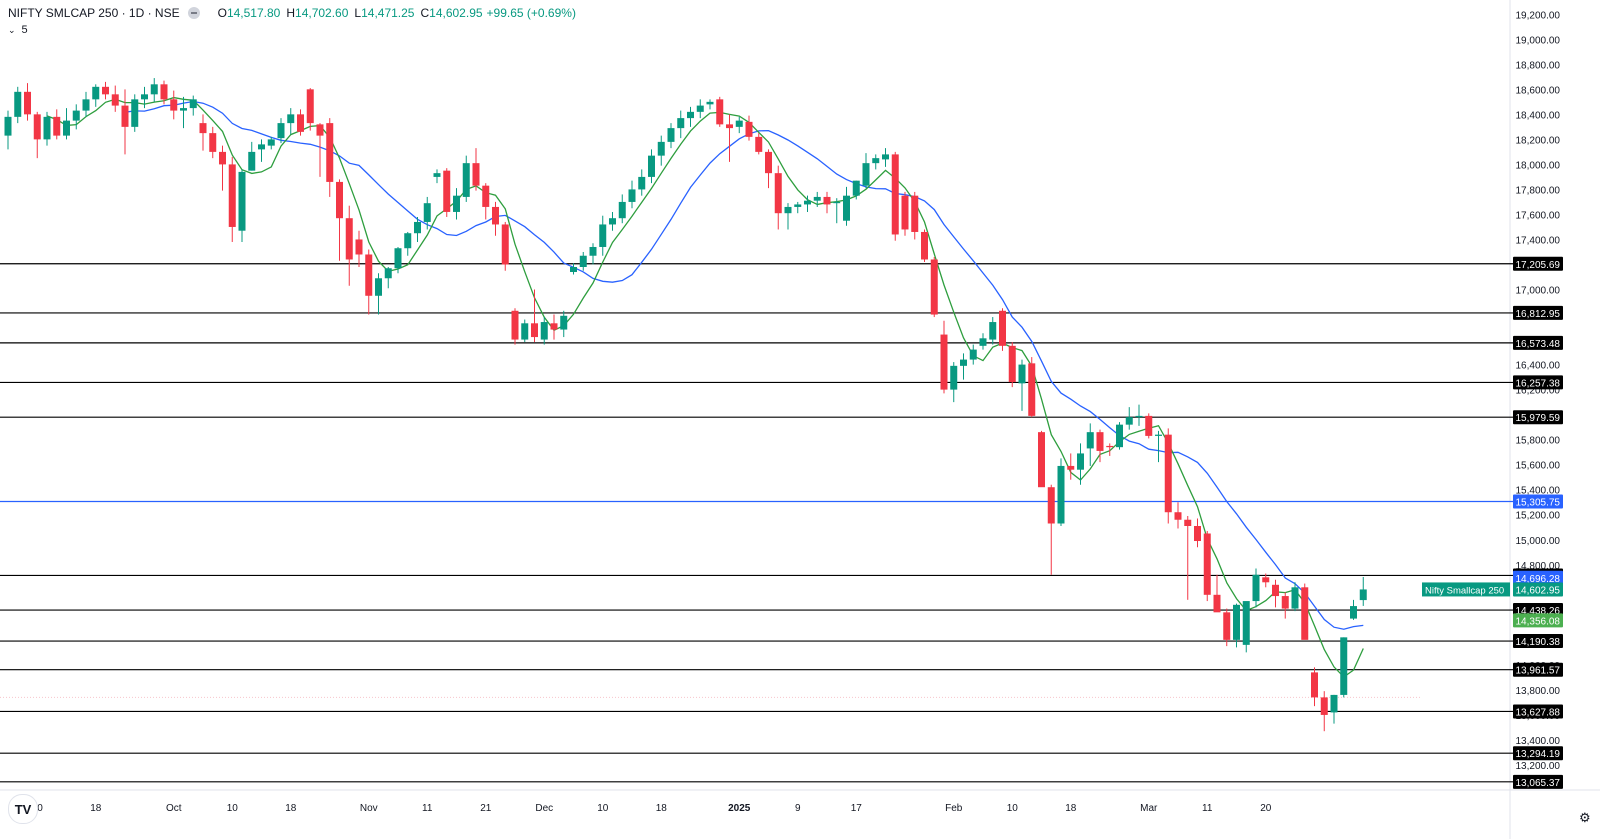  I want to click on current-price-tag: 14,356.08, so click(1538, 621).